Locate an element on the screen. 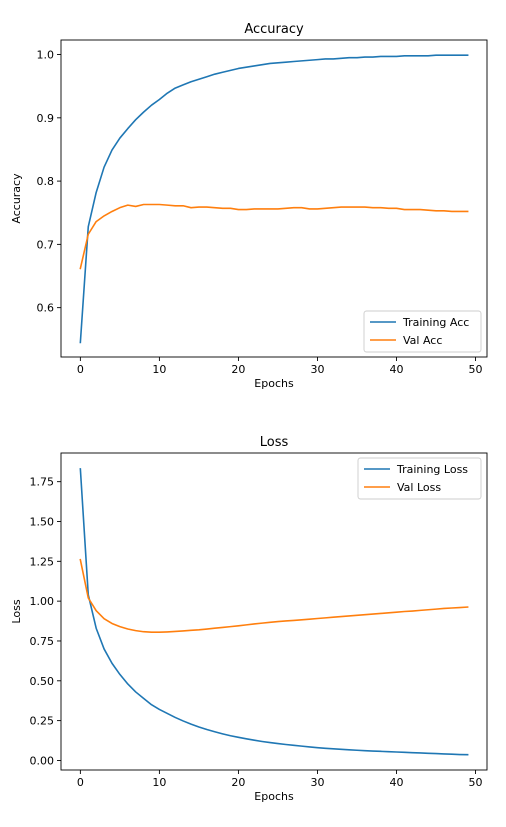  legend-label: Training Acc is located at coordinates (435, 322).